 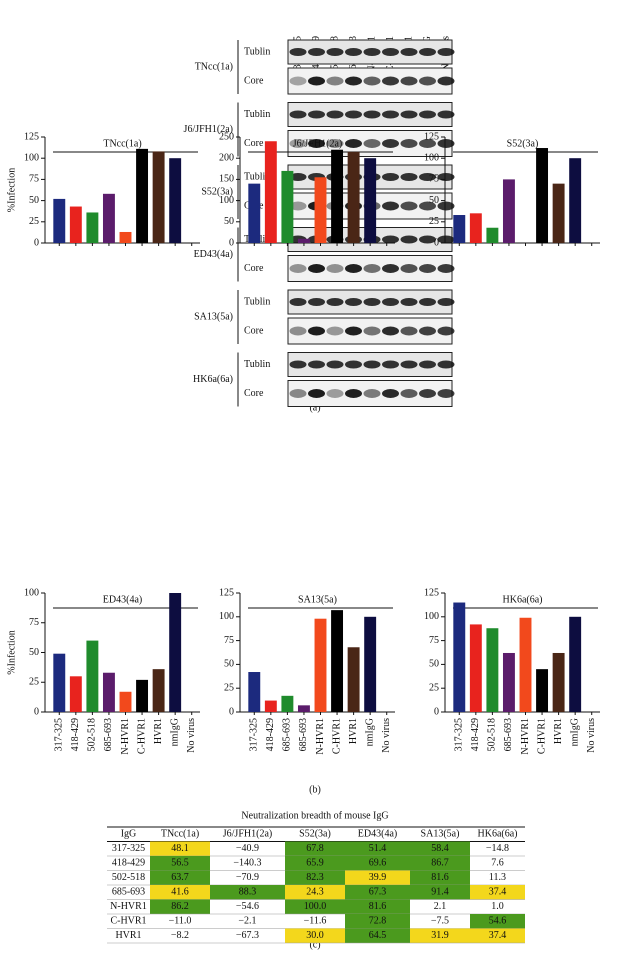 What do you see at coordinates (247, 848) in the screenshot?
I see `table-cell: −40.9` at bounding box center [247, 848].